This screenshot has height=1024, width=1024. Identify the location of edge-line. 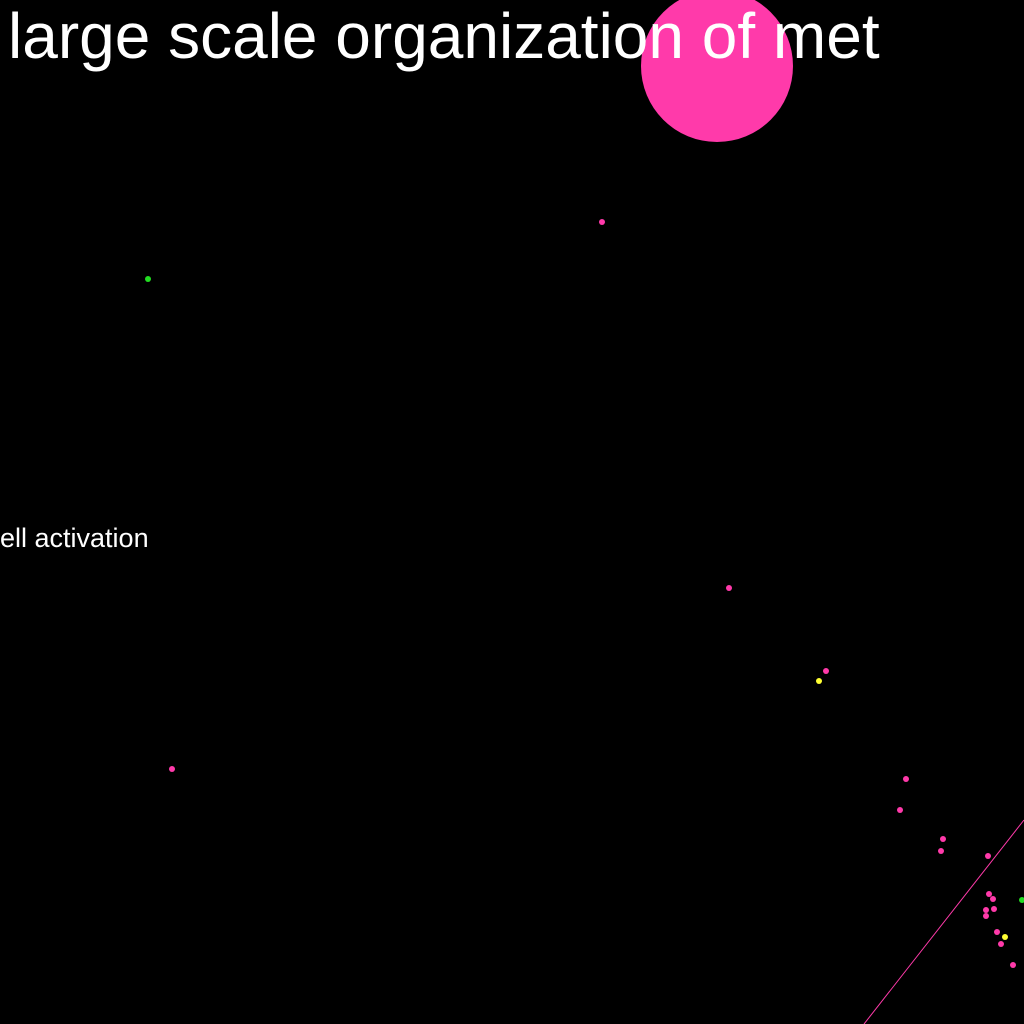
(943, 921).